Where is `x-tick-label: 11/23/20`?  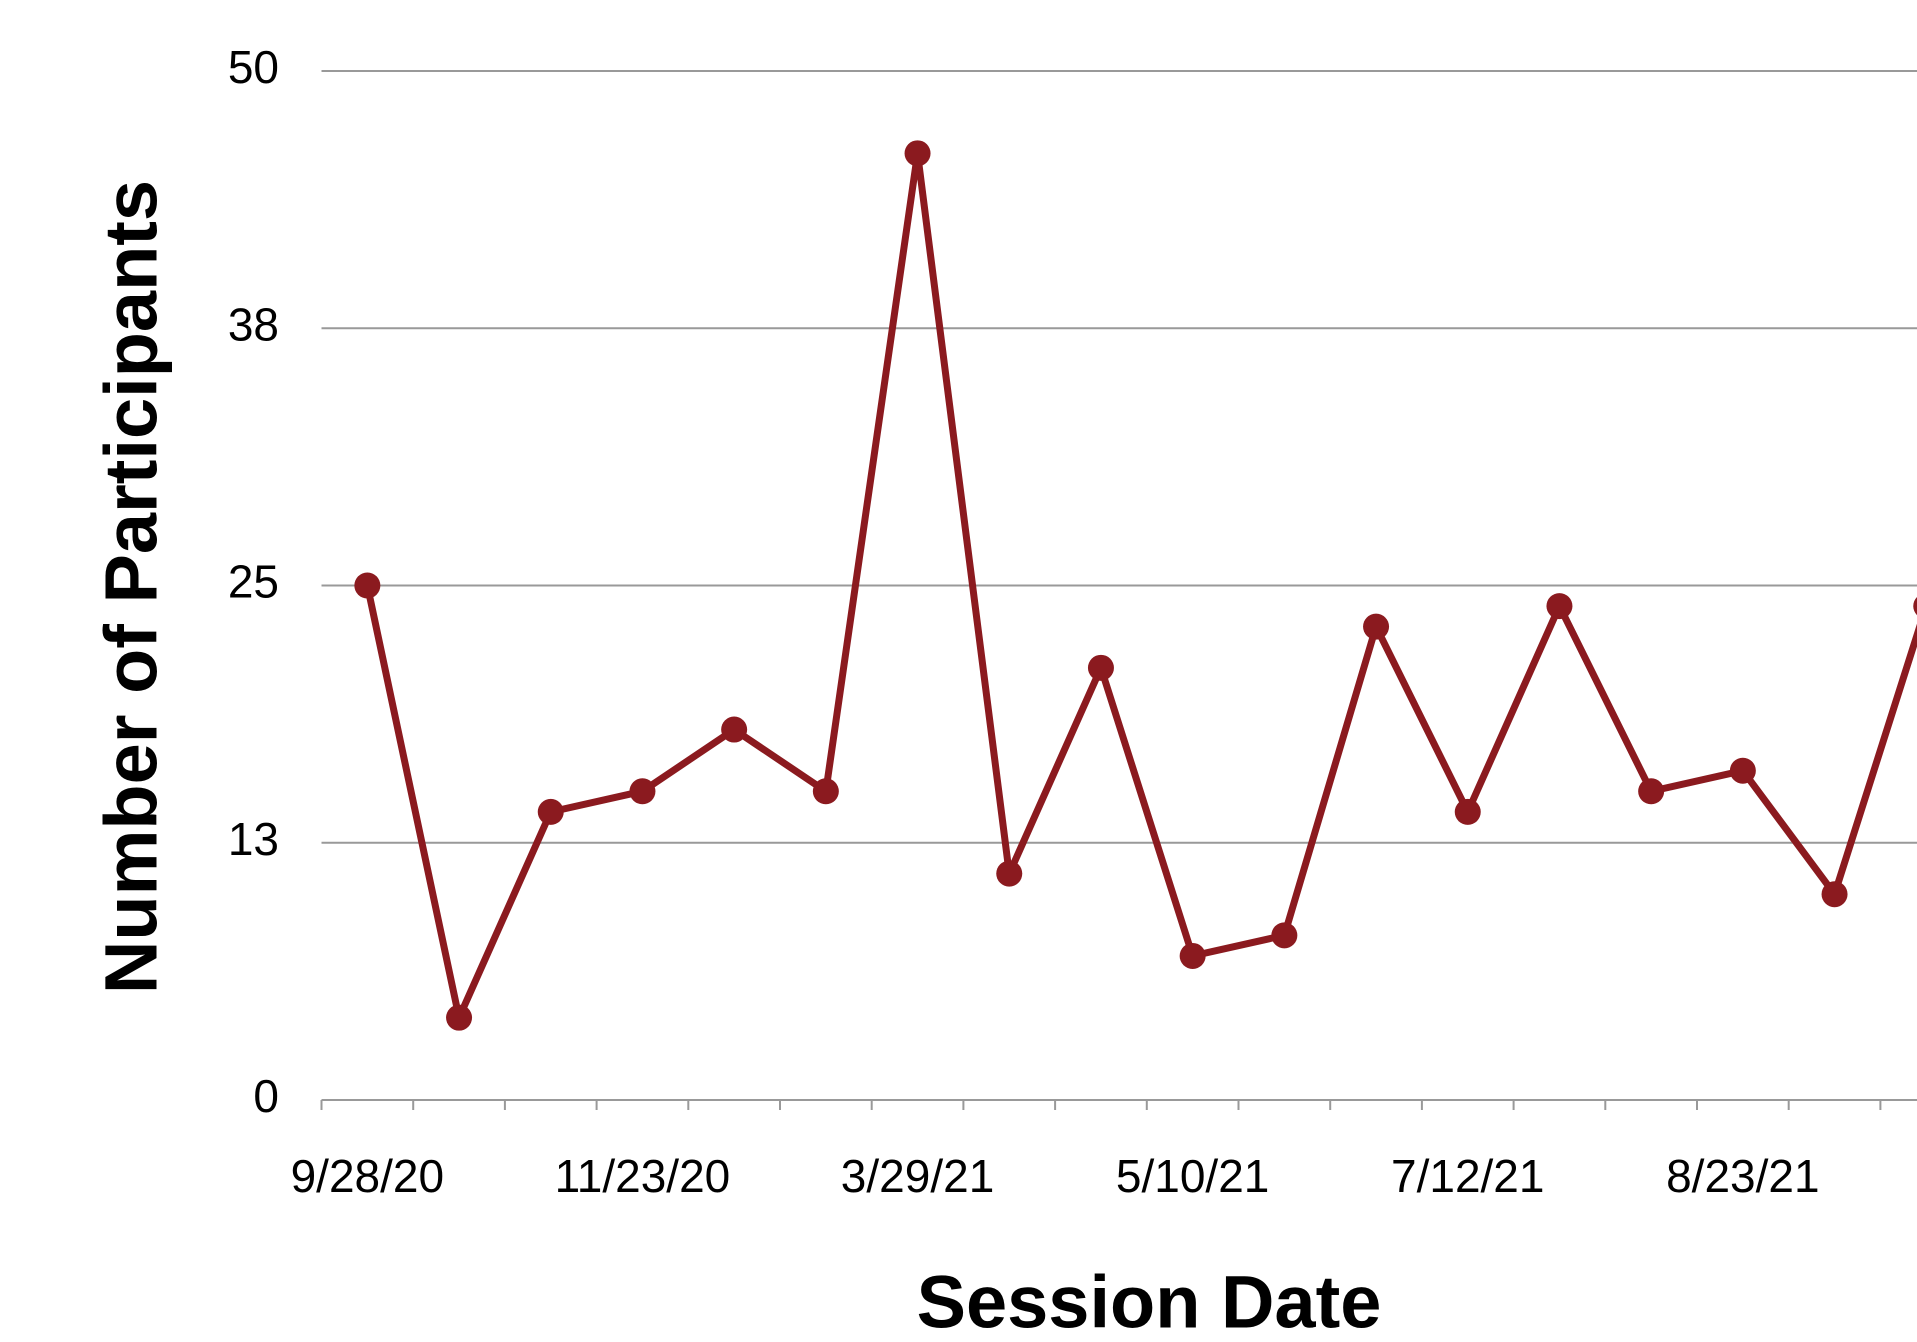
x-tick-label: 11/23/20 is located at coordinates (643, 1176).